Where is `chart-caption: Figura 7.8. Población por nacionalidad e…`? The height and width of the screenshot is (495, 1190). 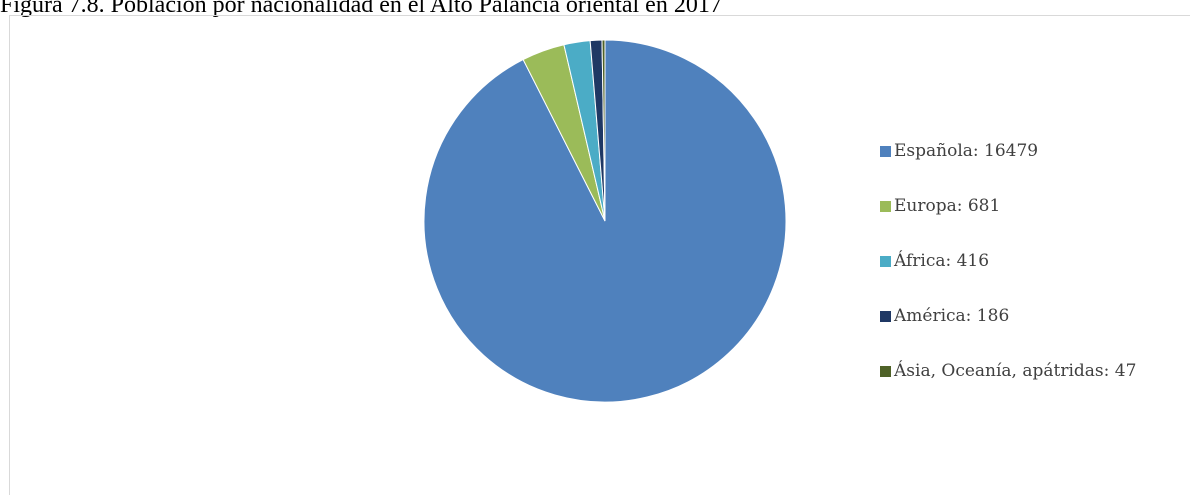
chart-caption: Figura 7.8. Población por nacionalidad e… is located at coordinates (361, 9).